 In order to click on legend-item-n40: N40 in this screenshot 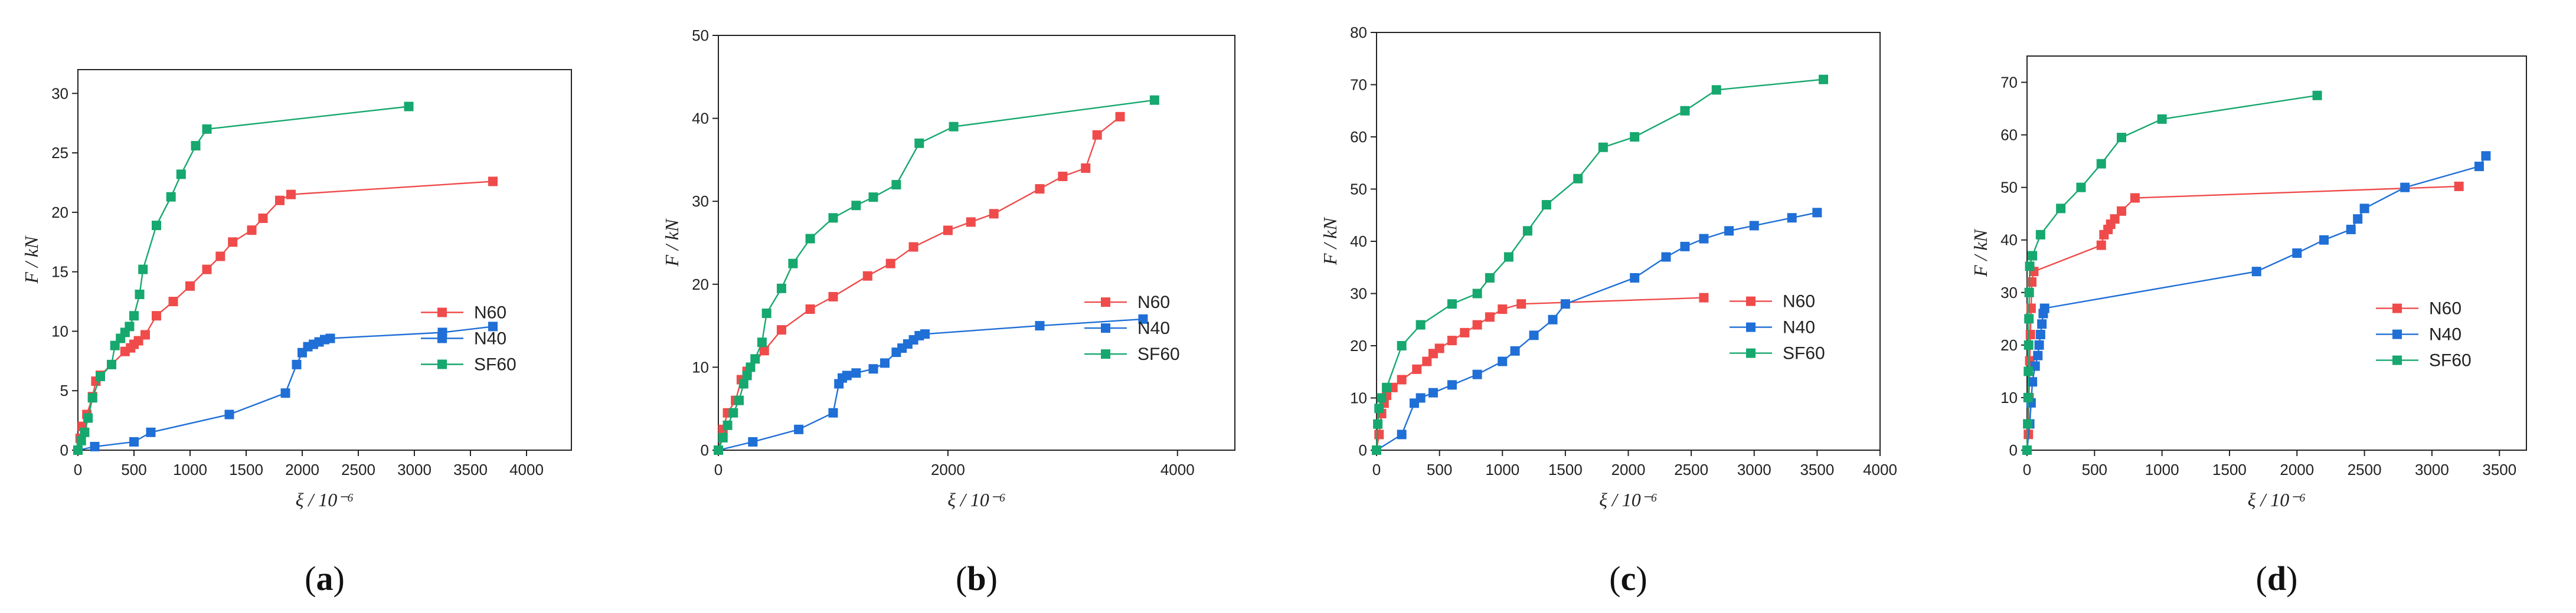, I will do `click(463, 339)`.